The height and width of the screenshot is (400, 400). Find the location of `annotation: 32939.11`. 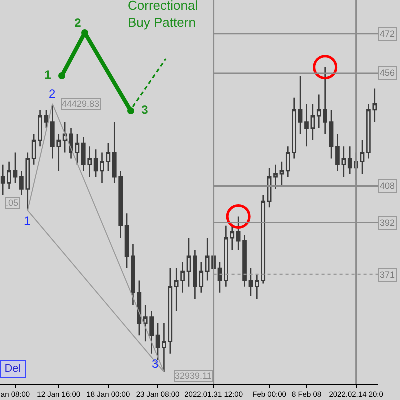

annotation: 32939.11 is located at coordinates (193, 376).